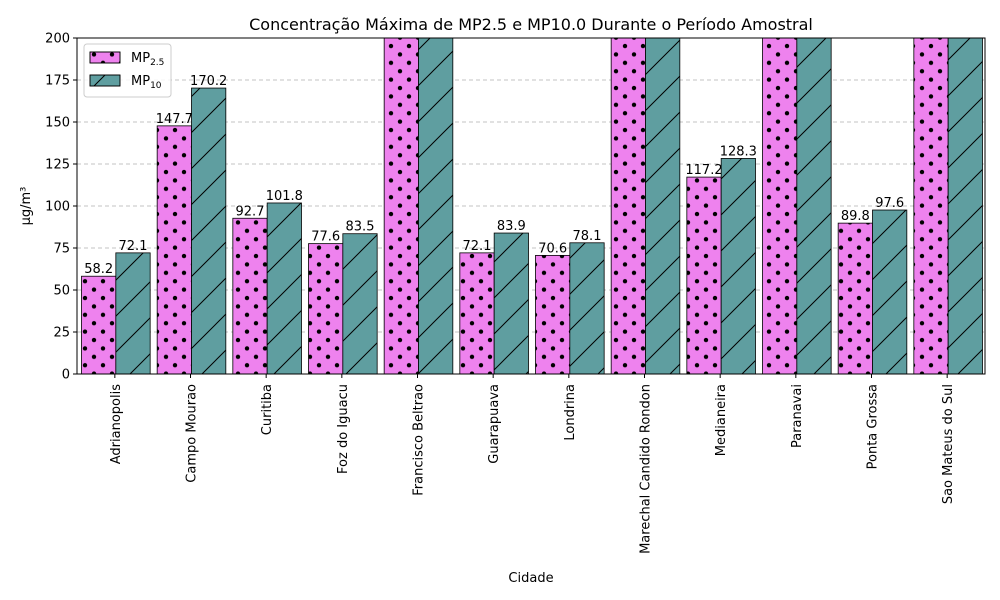 This screenshot has height=600, width=1000. I want to click on bar-mp10-londrina, so click(587, 308).